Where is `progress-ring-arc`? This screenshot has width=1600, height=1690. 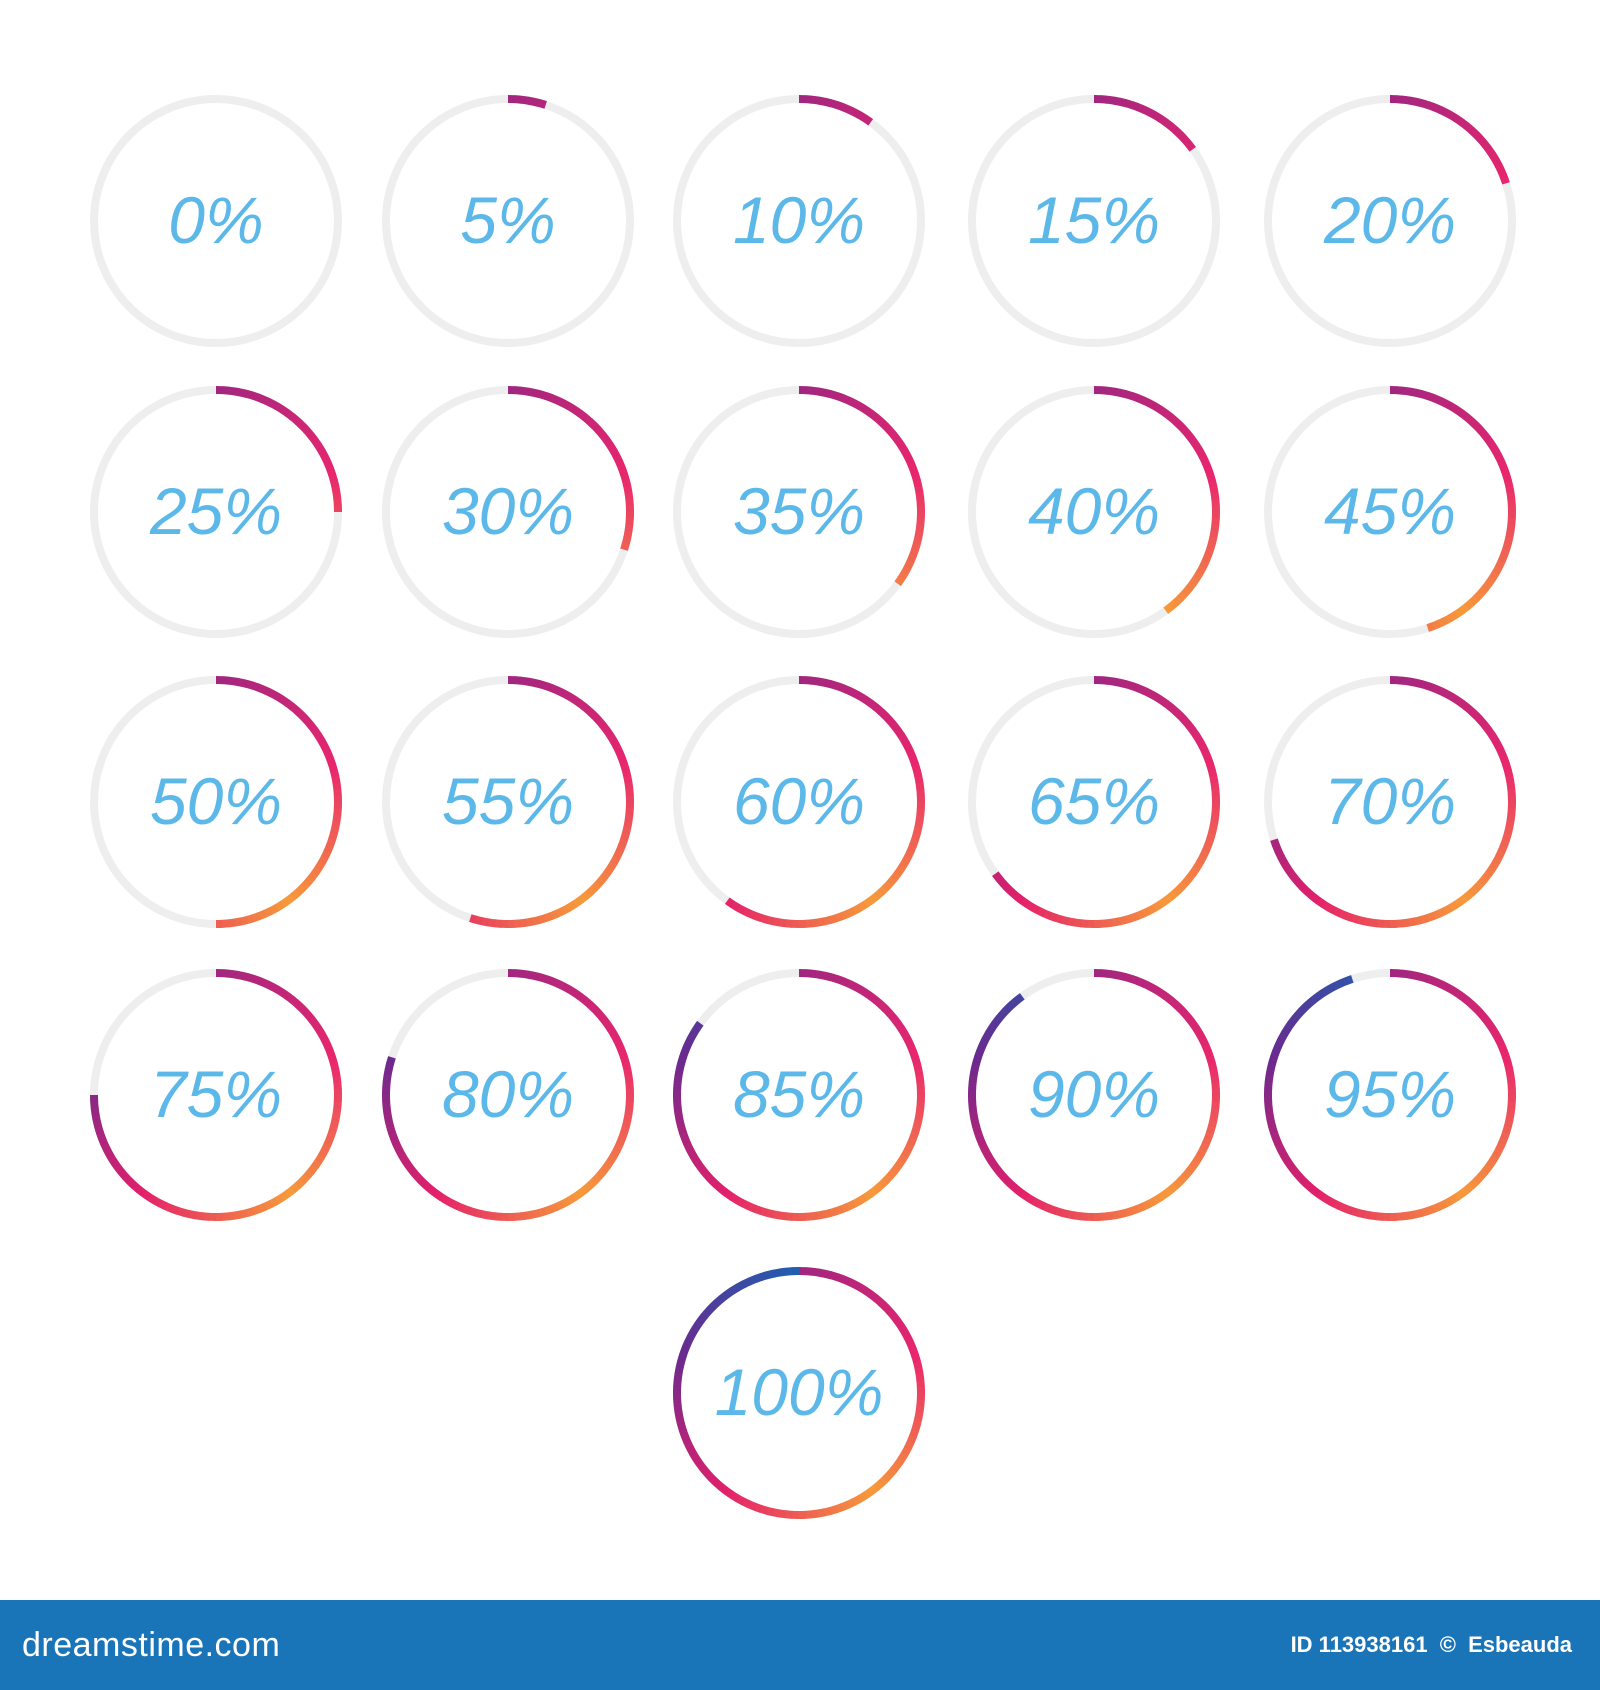 progress-ring-arc is located at coordinates (1453, 508).